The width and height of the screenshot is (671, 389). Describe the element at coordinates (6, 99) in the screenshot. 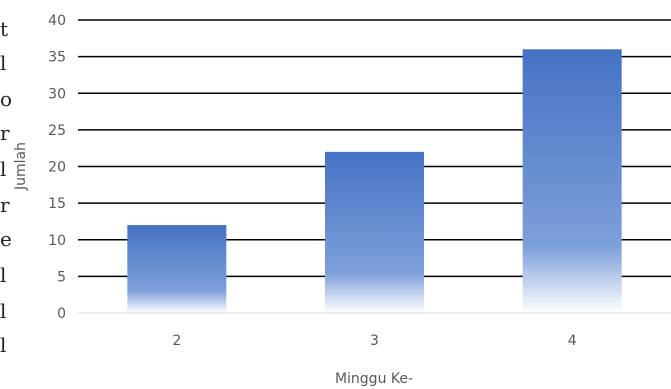

I see `svg-text: o` at that location.